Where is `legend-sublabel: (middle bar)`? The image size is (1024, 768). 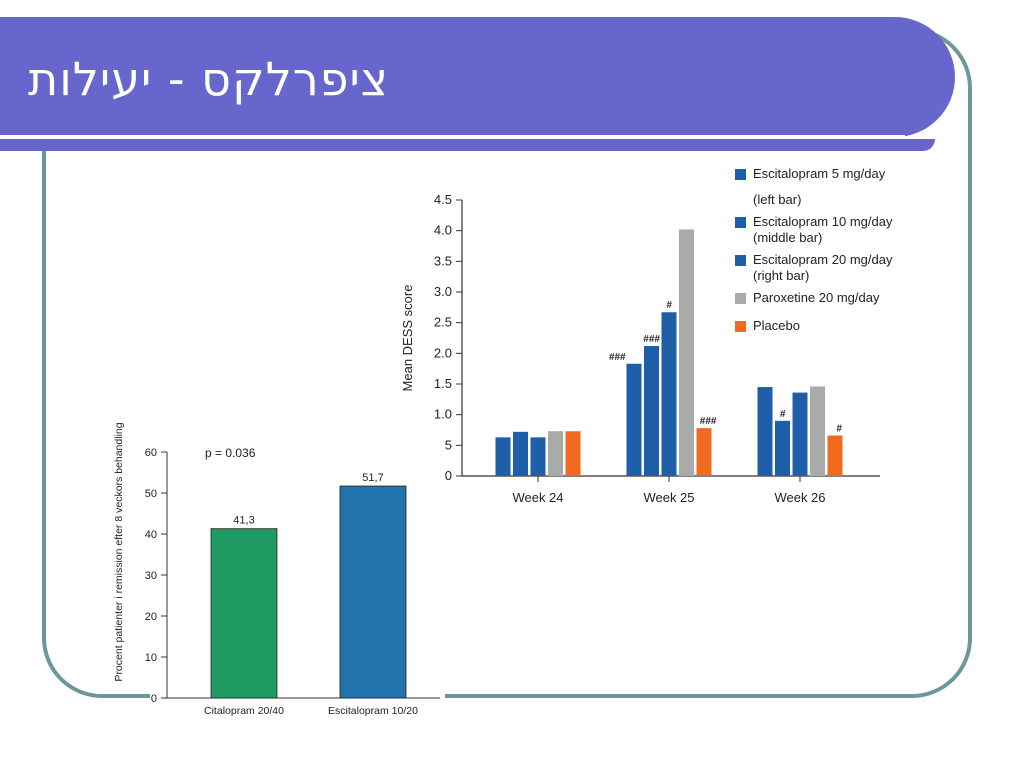
legend-sublabel: (middle bar) is located at coordinates (788, 237).